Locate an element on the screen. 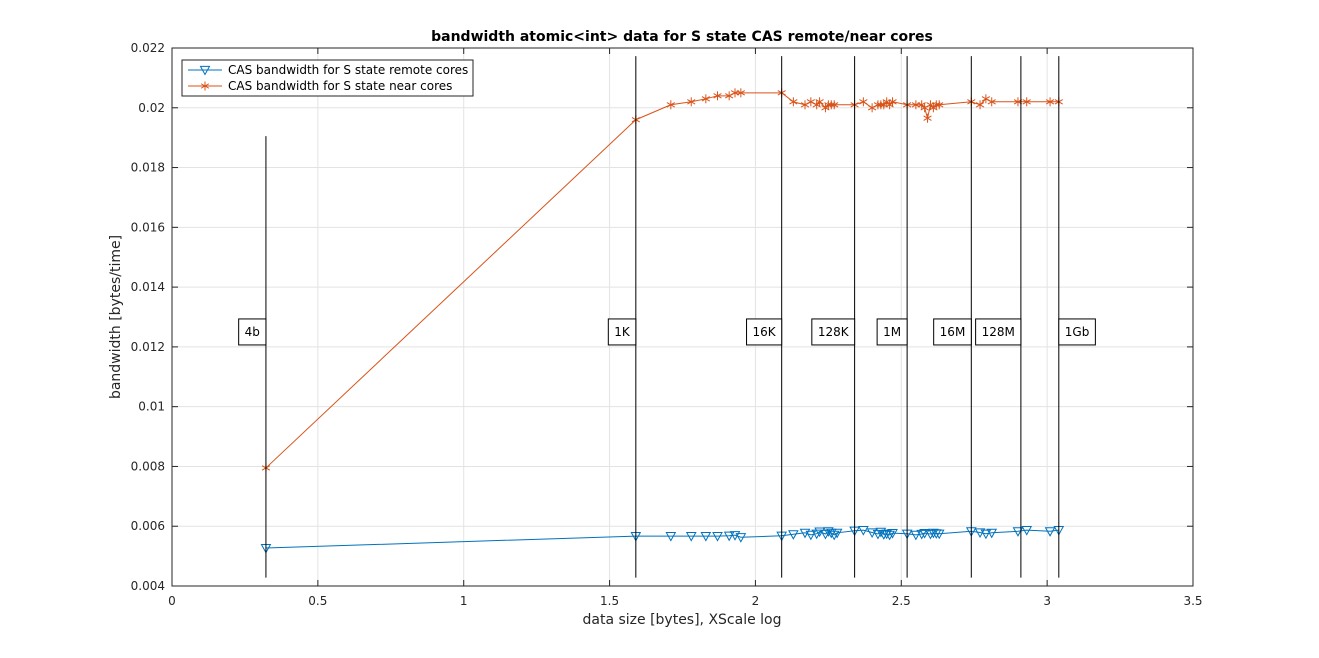 This screenshot has width=1319, height=658. y-tick-label: 0.02 is located at coordinates (151, 108).